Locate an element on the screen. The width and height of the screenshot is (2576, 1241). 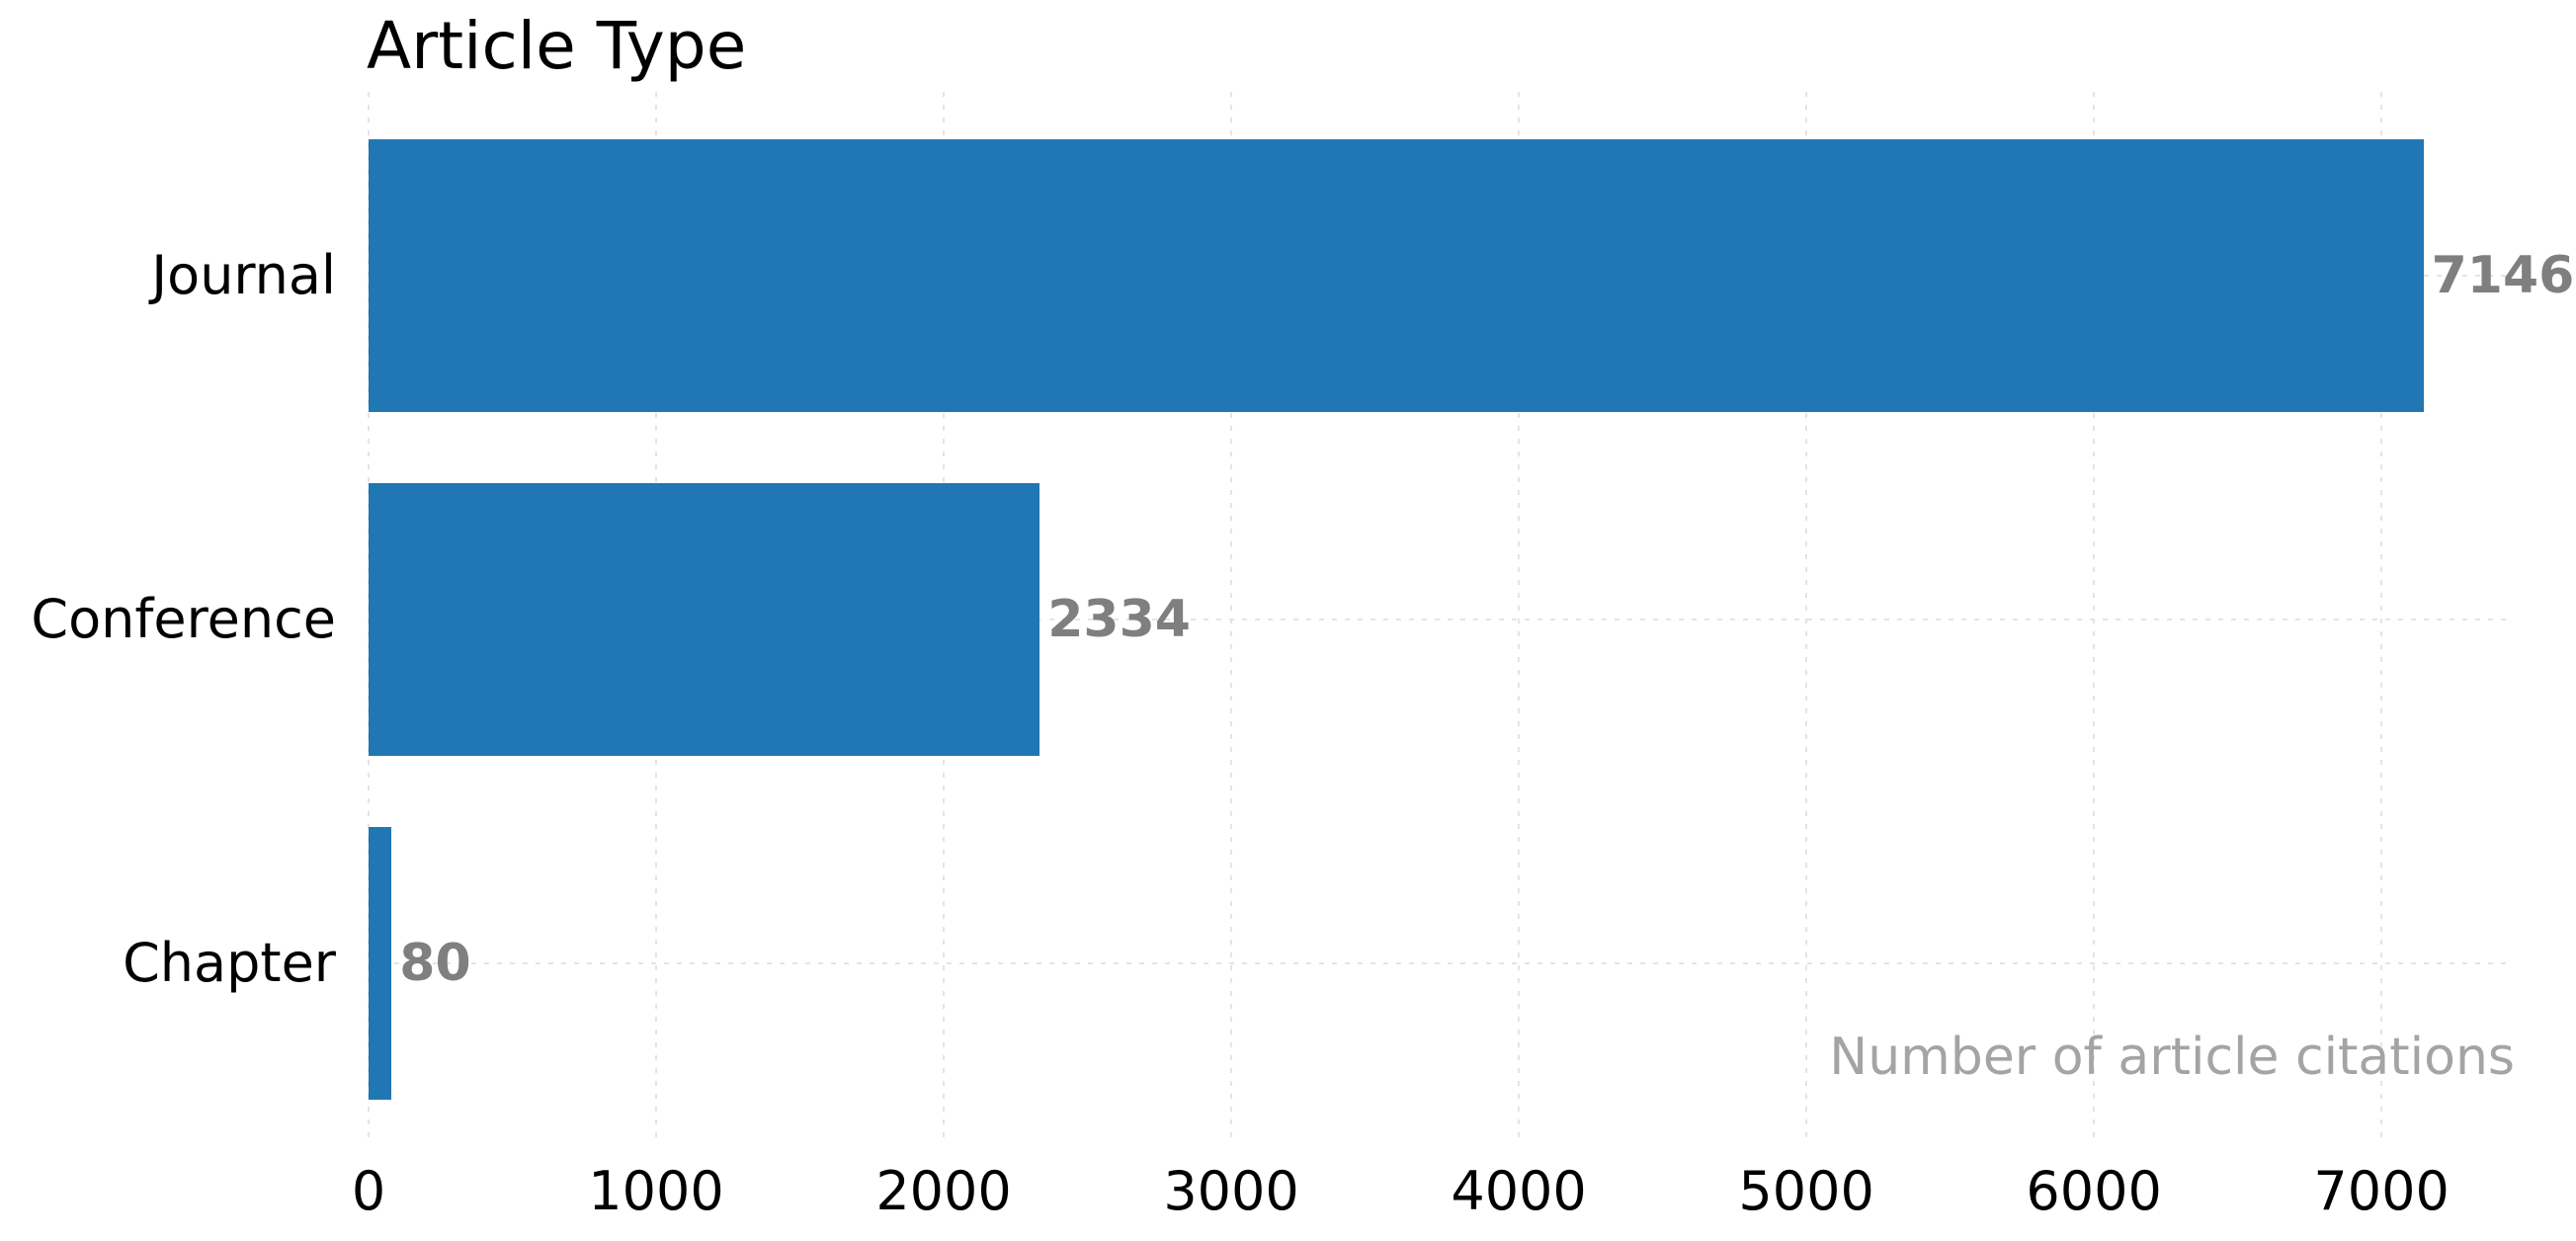
bar-conference is located at coordinates (704, 620).